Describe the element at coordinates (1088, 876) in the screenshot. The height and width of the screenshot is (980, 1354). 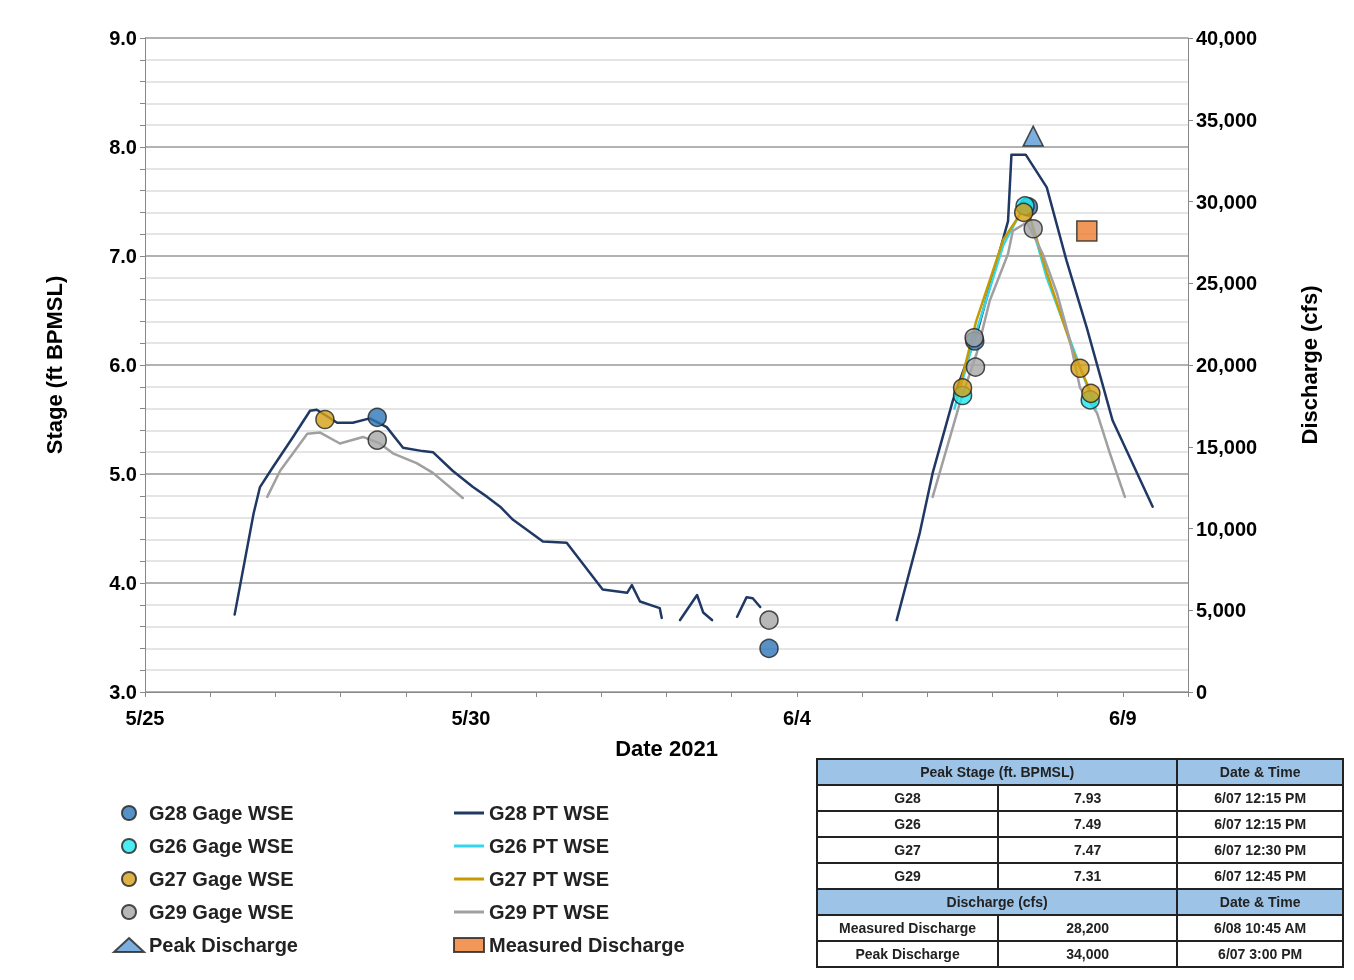
I see `text: 7.31` at that location.